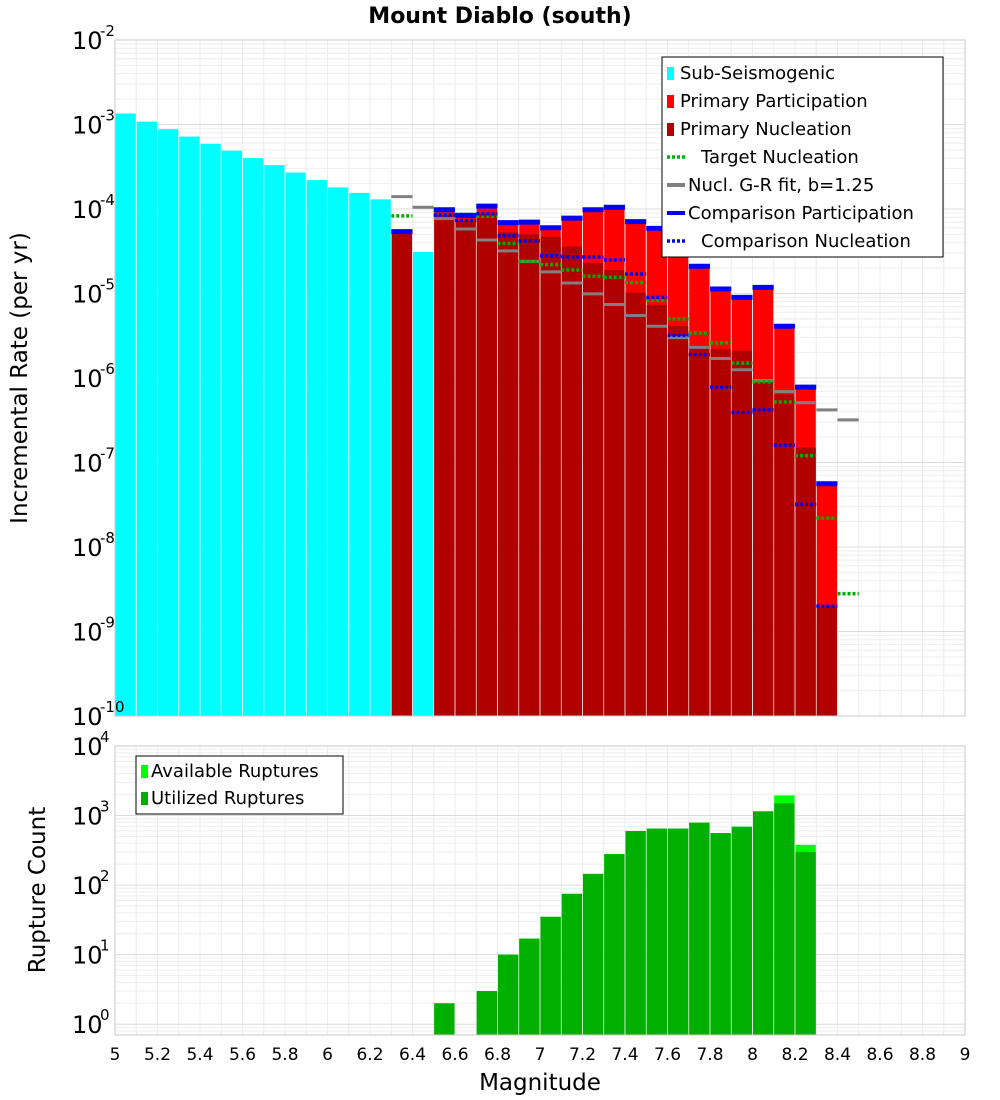  I want to click on legend-label: Utilized Ruptures, so click(227, 798).